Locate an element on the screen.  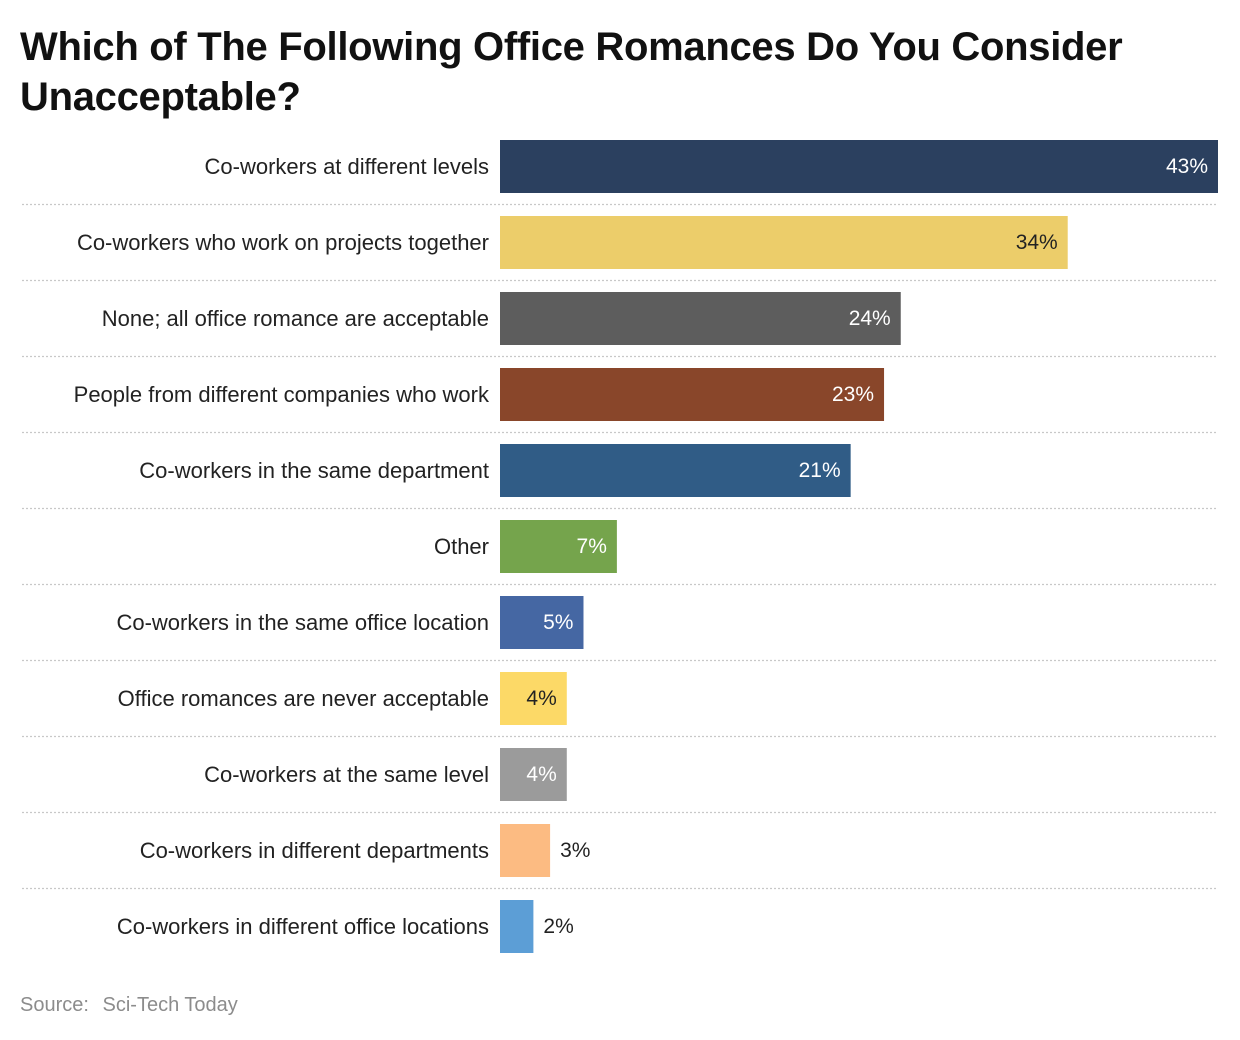
bar-value-label: 5% is located at coordinates (558, 622).